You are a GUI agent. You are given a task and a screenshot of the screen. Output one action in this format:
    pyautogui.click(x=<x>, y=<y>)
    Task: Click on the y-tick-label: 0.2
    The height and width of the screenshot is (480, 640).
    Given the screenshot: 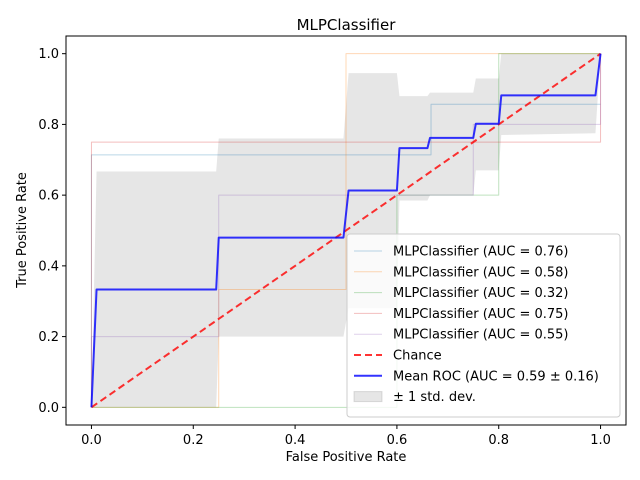 What is the action you would take?
    pyautogui.click(x=48, y=337)
    